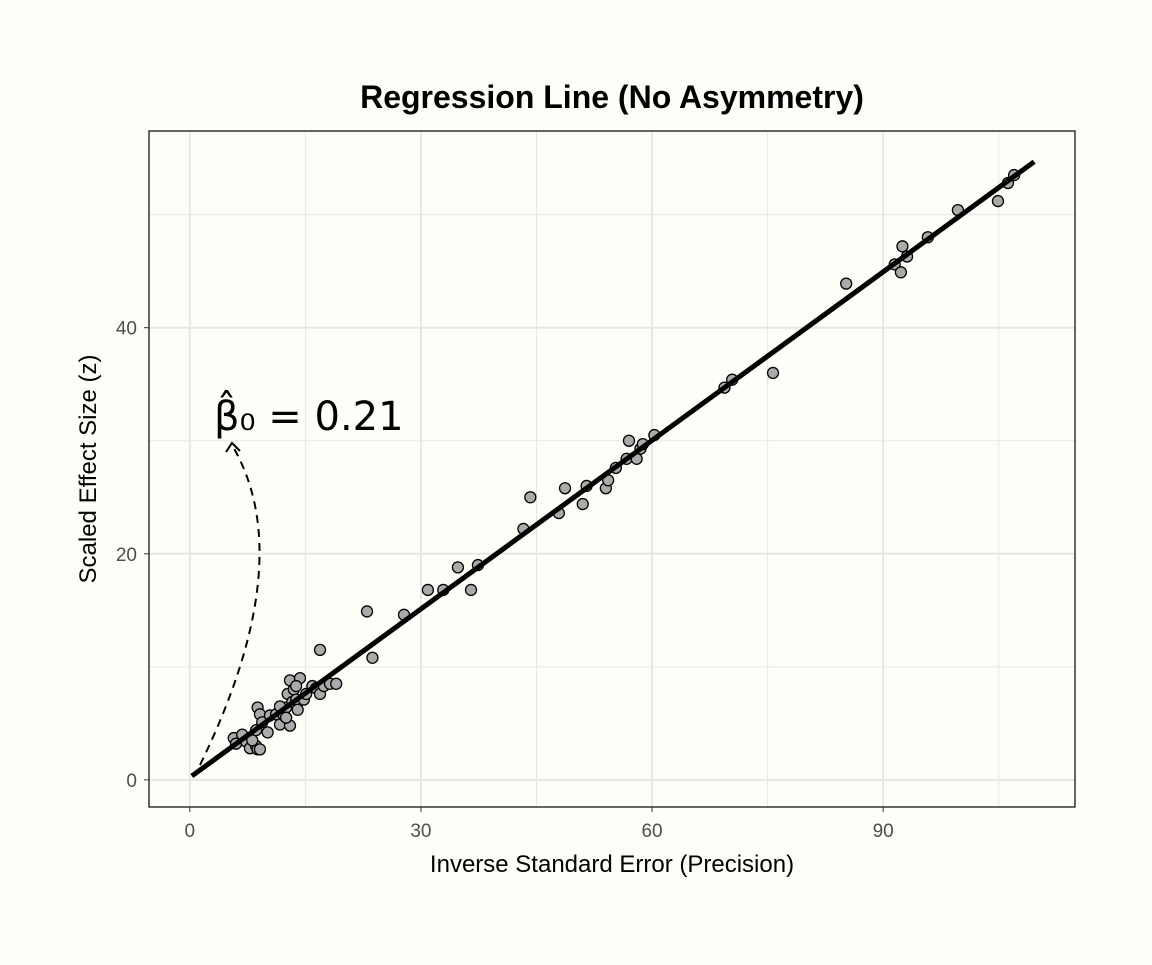  Describe the element at coordinates (88, 469) in the screenshot. I see `y-axis-label: Scaled Effect Size (z)` at that location.